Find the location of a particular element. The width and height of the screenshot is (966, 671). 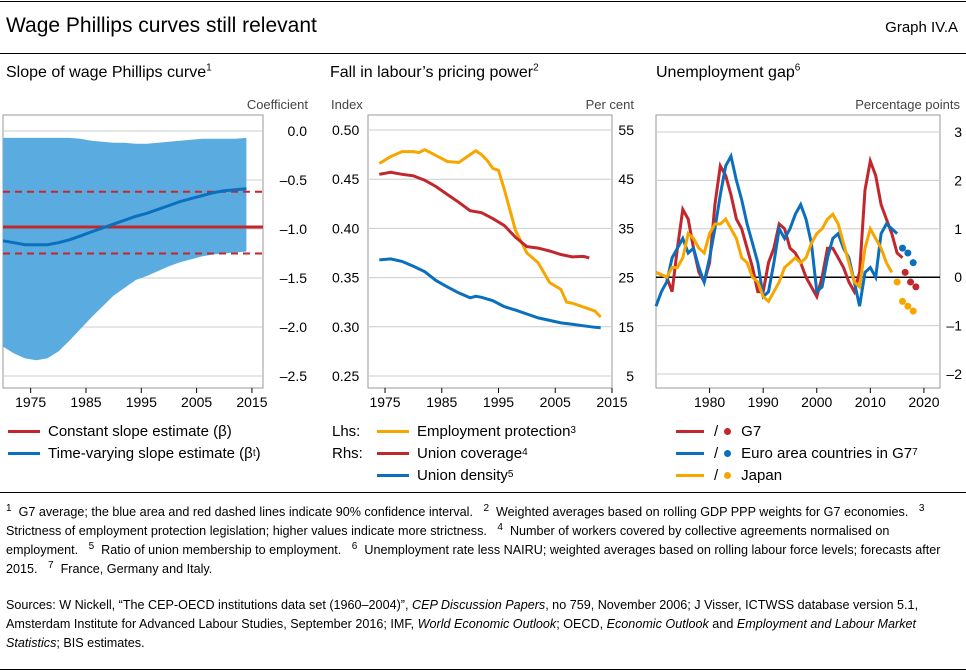

union-density-line is located at coordinates (490, 293).